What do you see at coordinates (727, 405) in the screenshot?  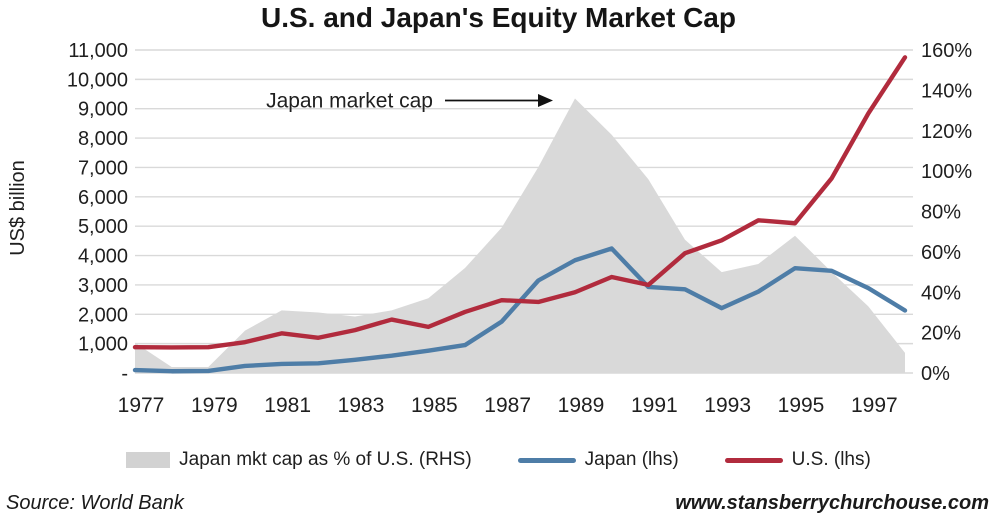 I see `svg-text: 1993` at bounding box center [727, 405].